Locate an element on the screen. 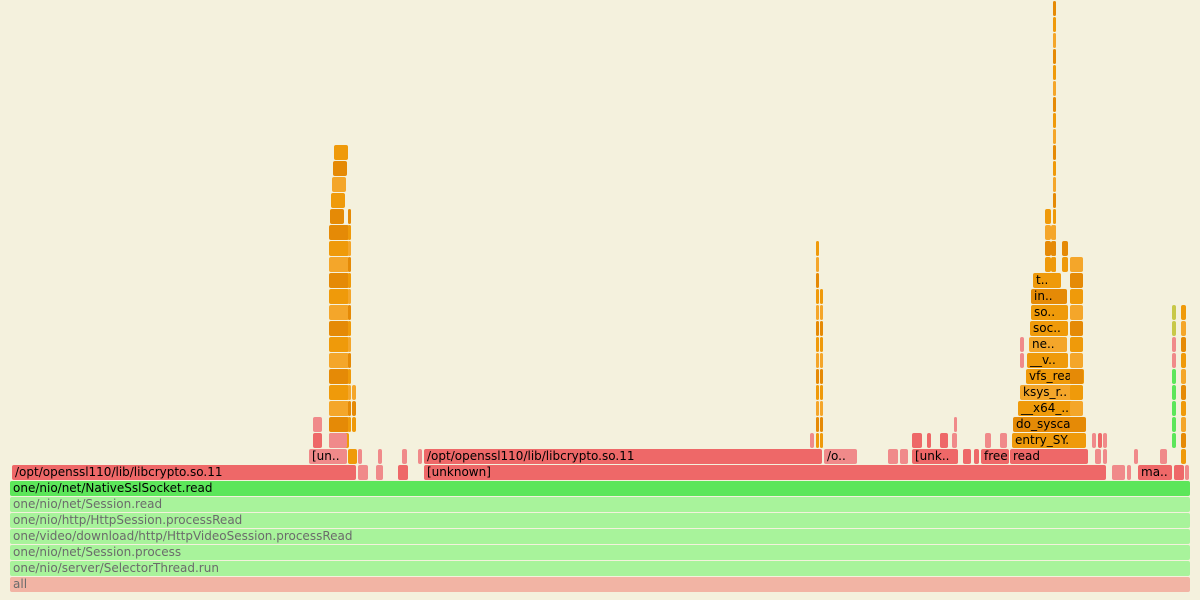 The width and height of the screenshot is (1200, 600). frame-ma: ma.. is located at coordinates (1155, 472).